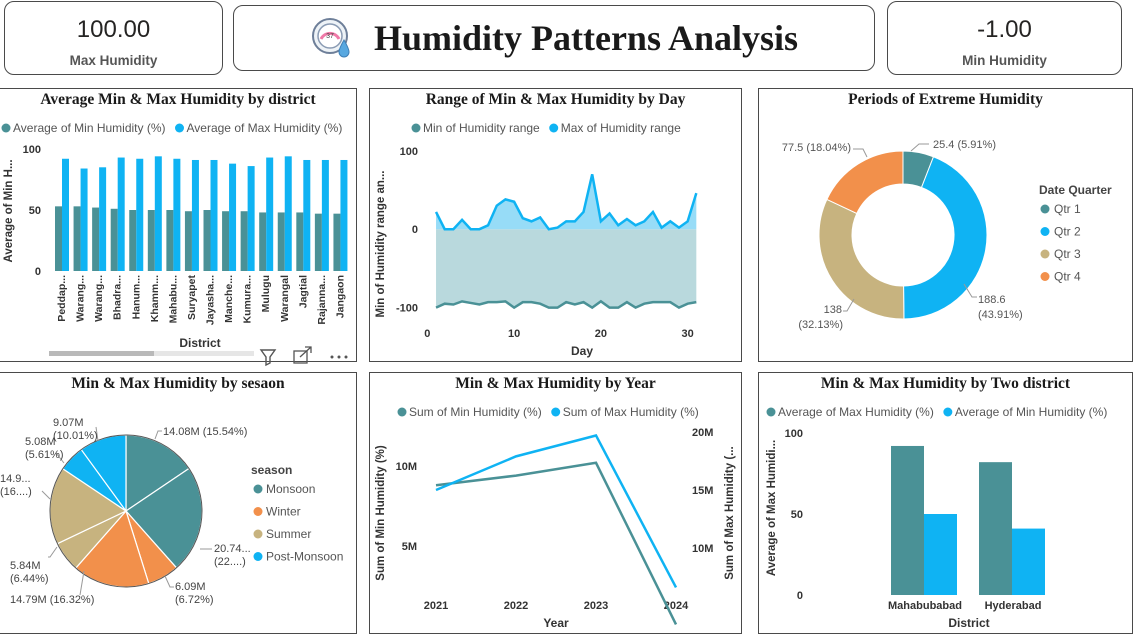 The image size is (1136, 641). I want to click on x-tick-label: 2021, so click(436, 606).